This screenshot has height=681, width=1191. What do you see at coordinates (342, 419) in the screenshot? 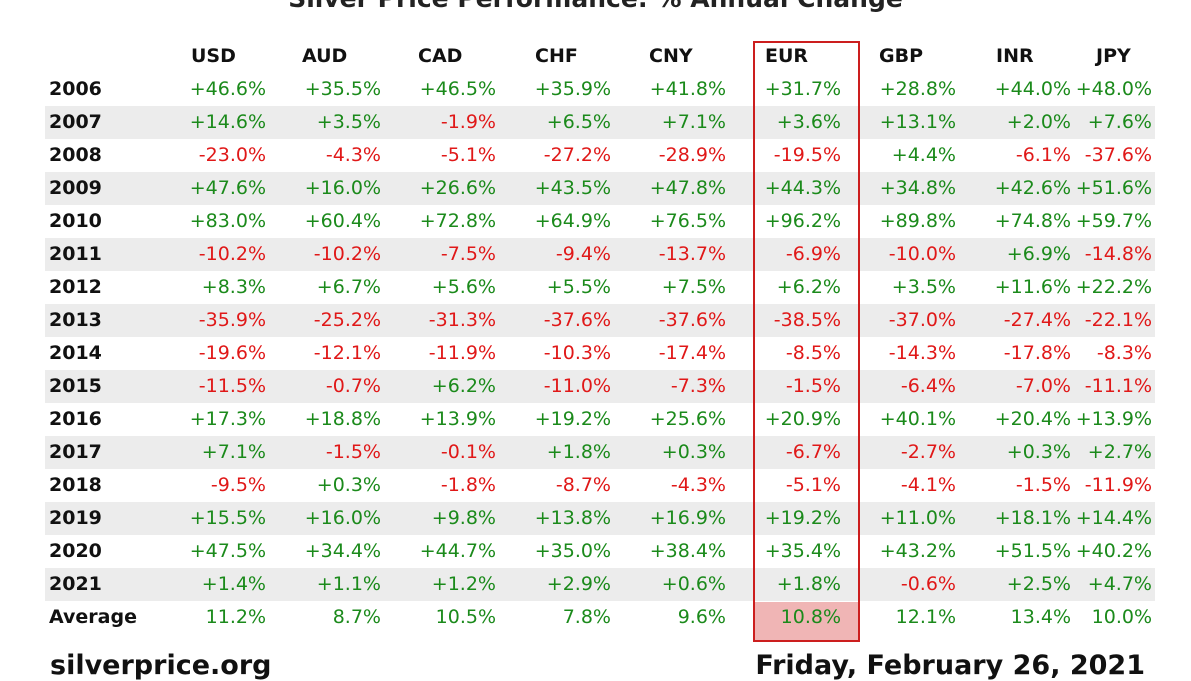
I see `value-cell-aud: +18.8%` at bounding box center [342, 419].